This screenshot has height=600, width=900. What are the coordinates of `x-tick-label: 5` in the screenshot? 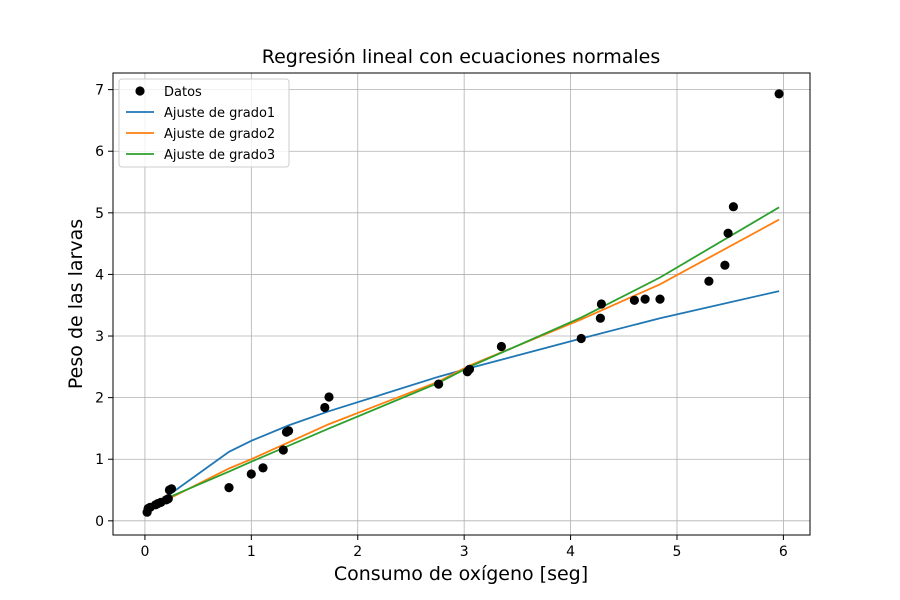 It's located at (677, 552).